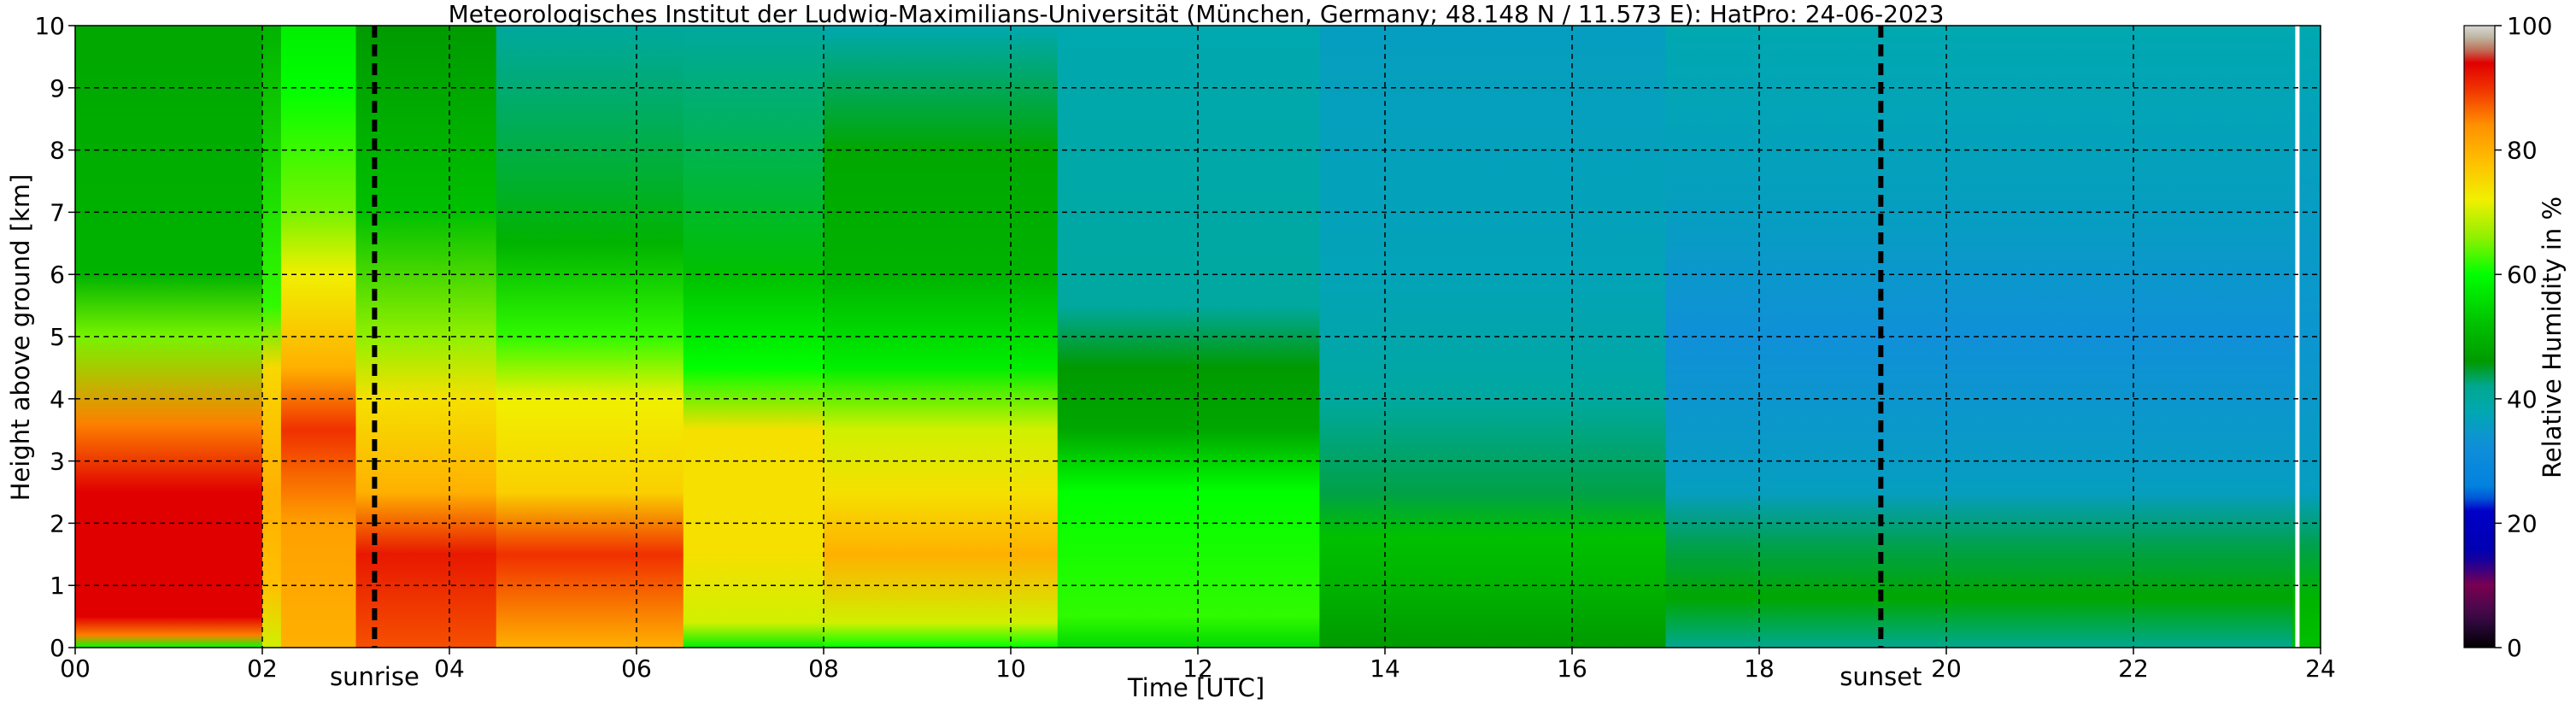  Describe the element at coordinates (2133, 668) in the screenshot. I see `x-tick-label: 22` at that location.